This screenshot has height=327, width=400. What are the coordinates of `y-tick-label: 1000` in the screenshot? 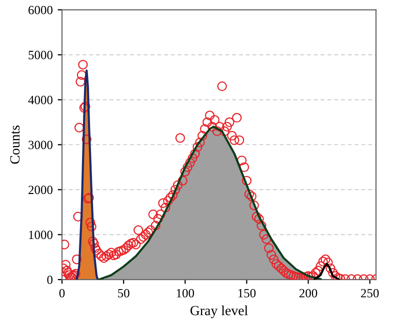 It's located at (40, 235).